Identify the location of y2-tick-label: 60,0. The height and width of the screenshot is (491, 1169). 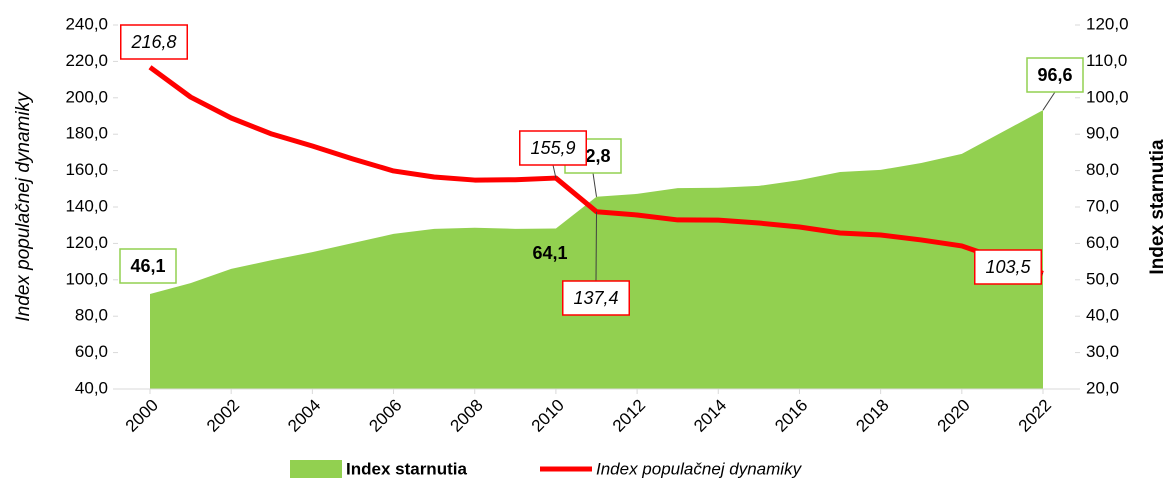
(1102, 242).